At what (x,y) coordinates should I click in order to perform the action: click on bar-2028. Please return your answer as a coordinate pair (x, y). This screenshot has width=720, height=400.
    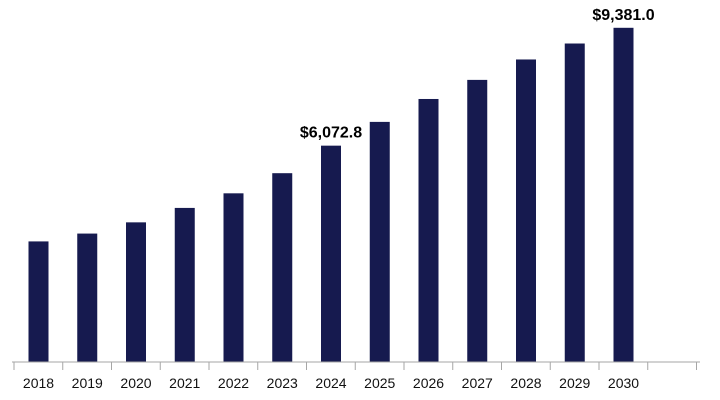
    Looking at the image, I should click on (526, 210).